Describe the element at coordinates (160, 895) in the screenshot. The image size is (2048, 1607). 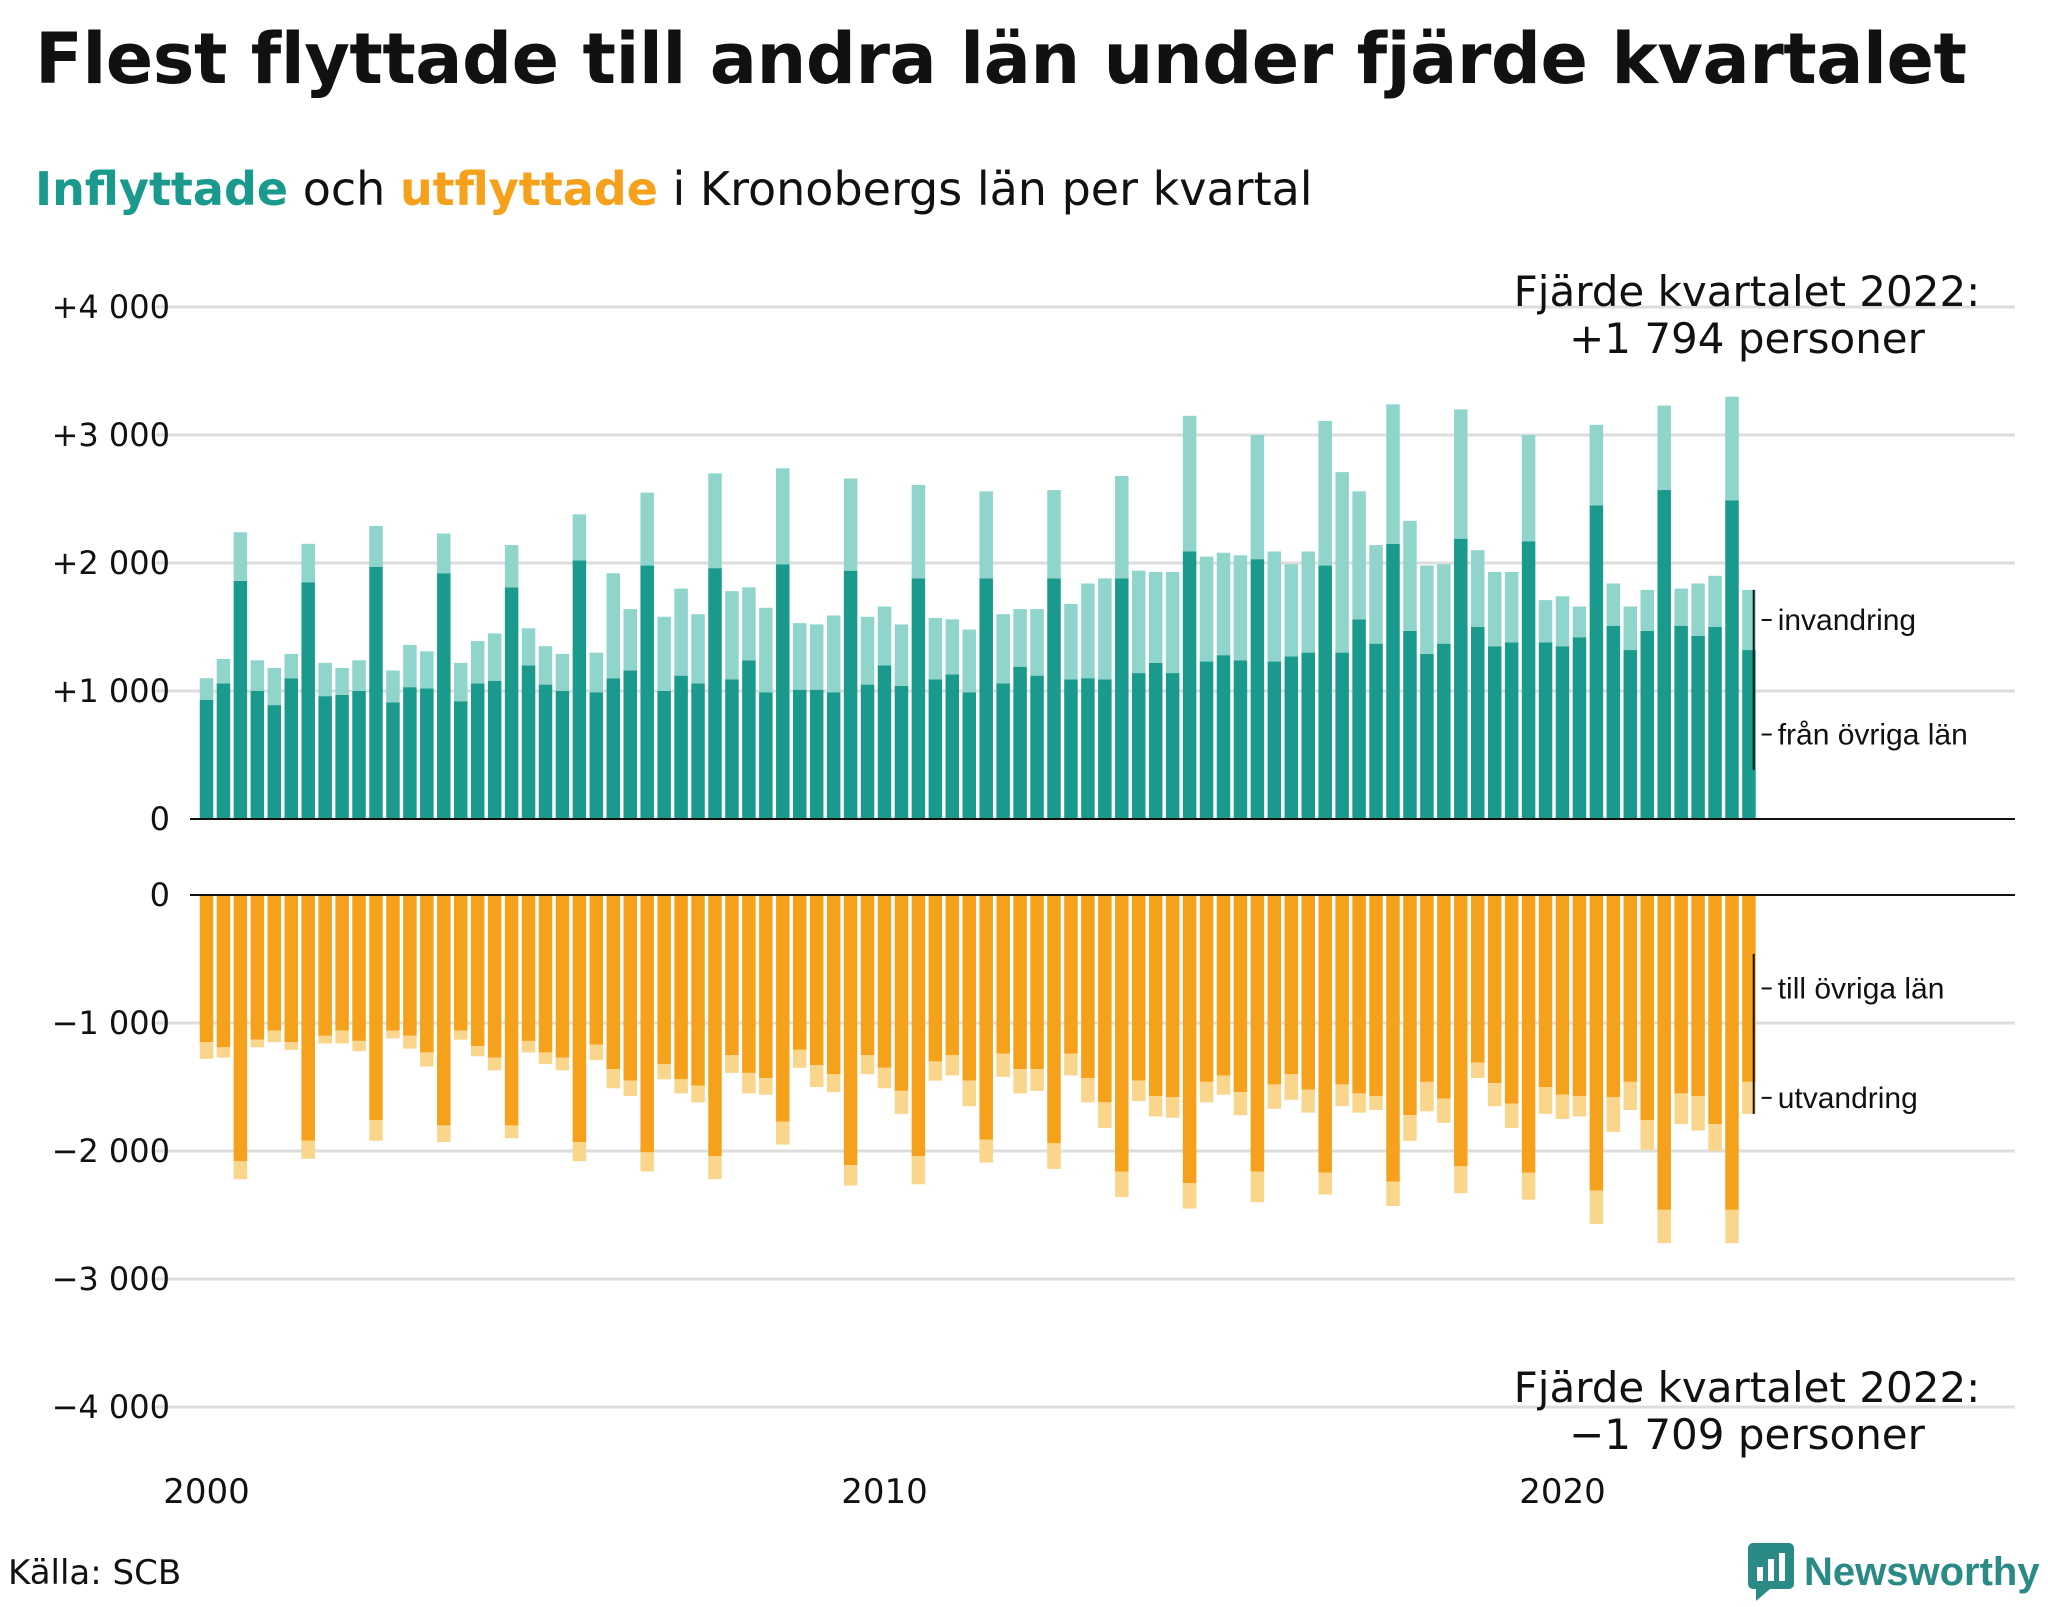
I see `bottom-y-tick-label: 0` at that location.